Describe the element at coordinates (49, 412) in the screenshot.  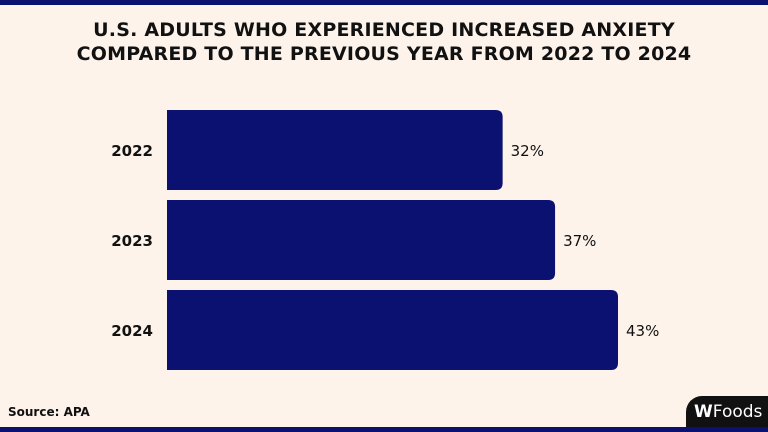
I see `source-note: Source: APA` at that location.